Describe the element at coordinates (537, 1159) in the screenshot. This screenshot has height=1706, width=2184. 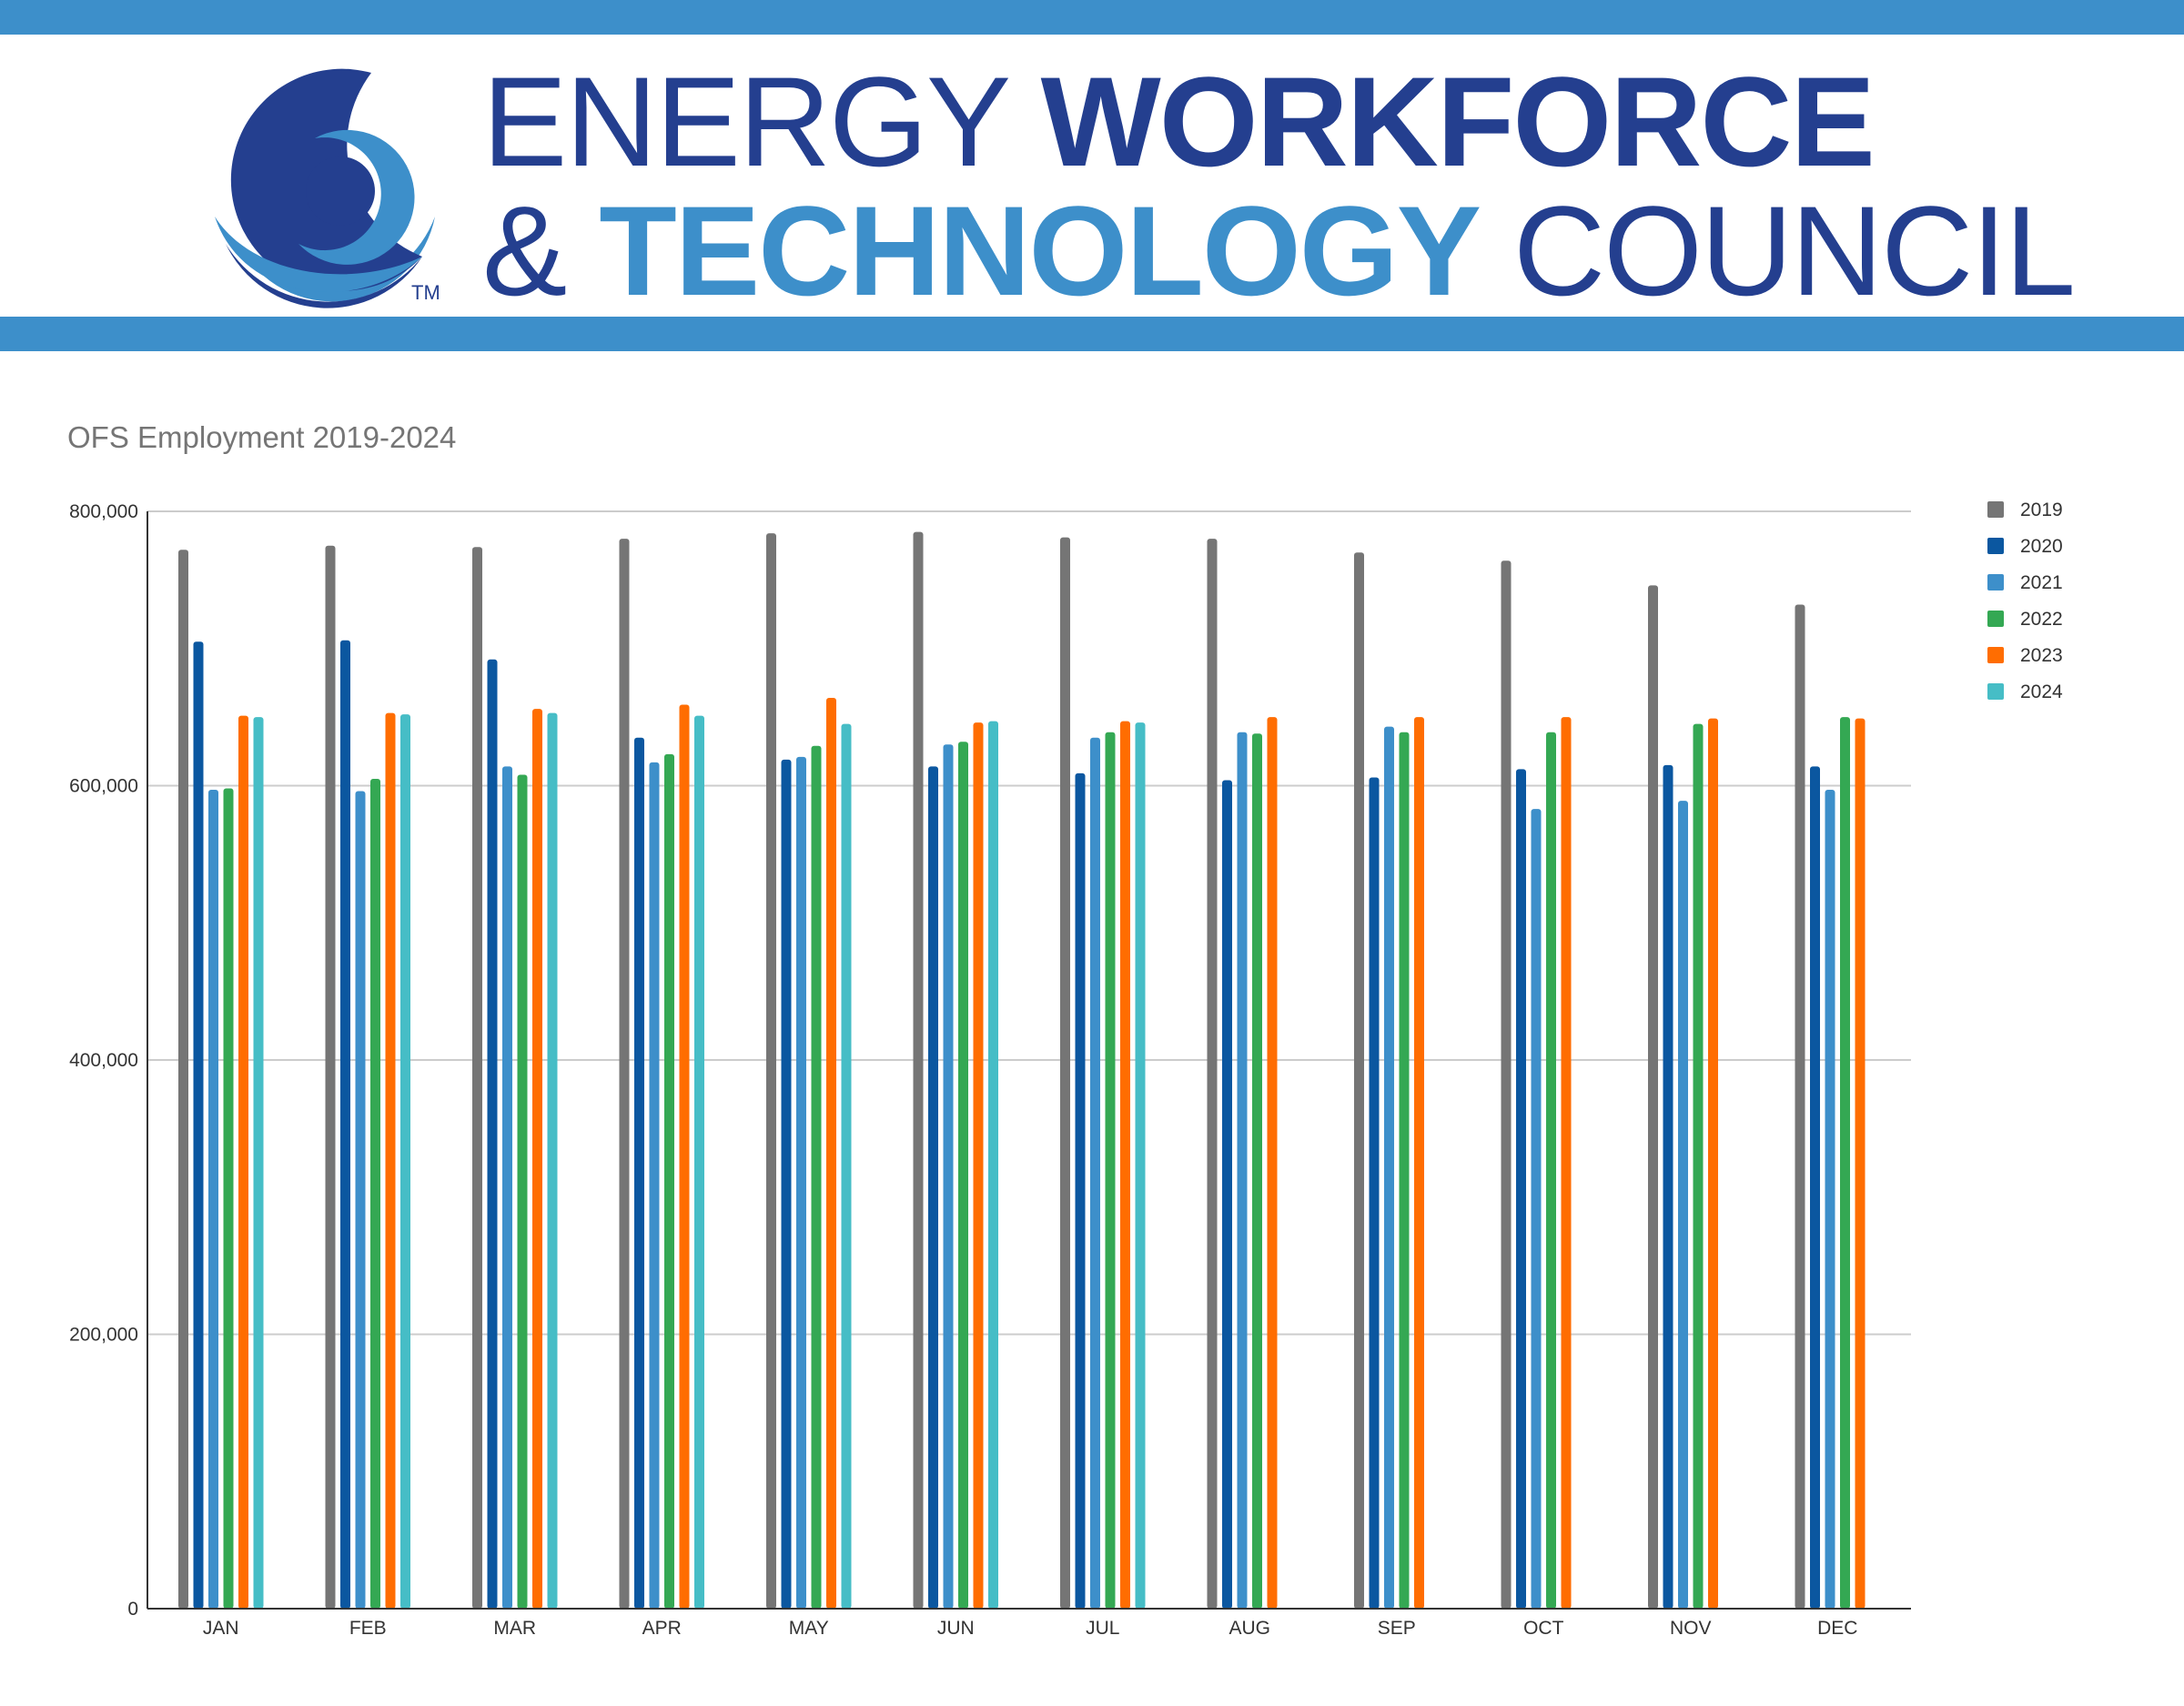
I see `bar-2023-mar` at that location.